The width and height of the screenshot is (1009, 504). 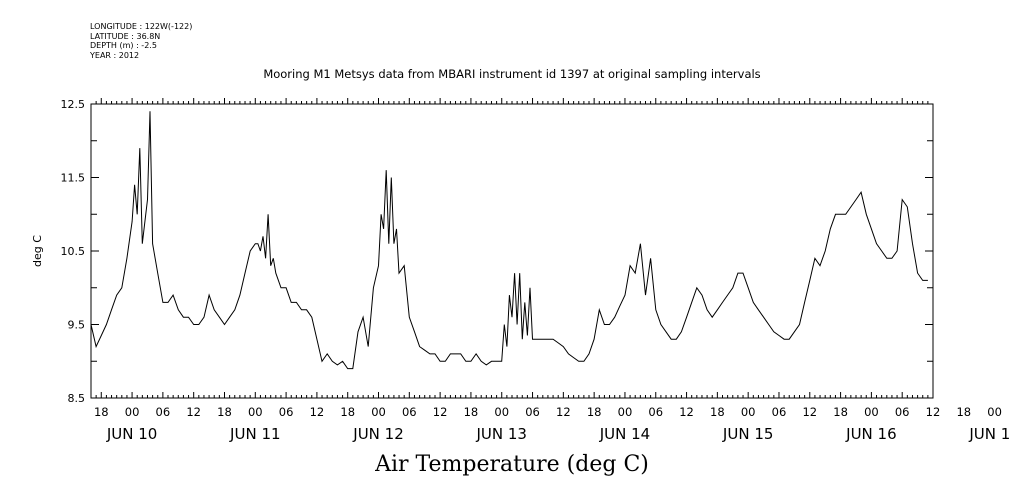 I want to click on x-day-label: JUN 13, so click(x=500, y=434).